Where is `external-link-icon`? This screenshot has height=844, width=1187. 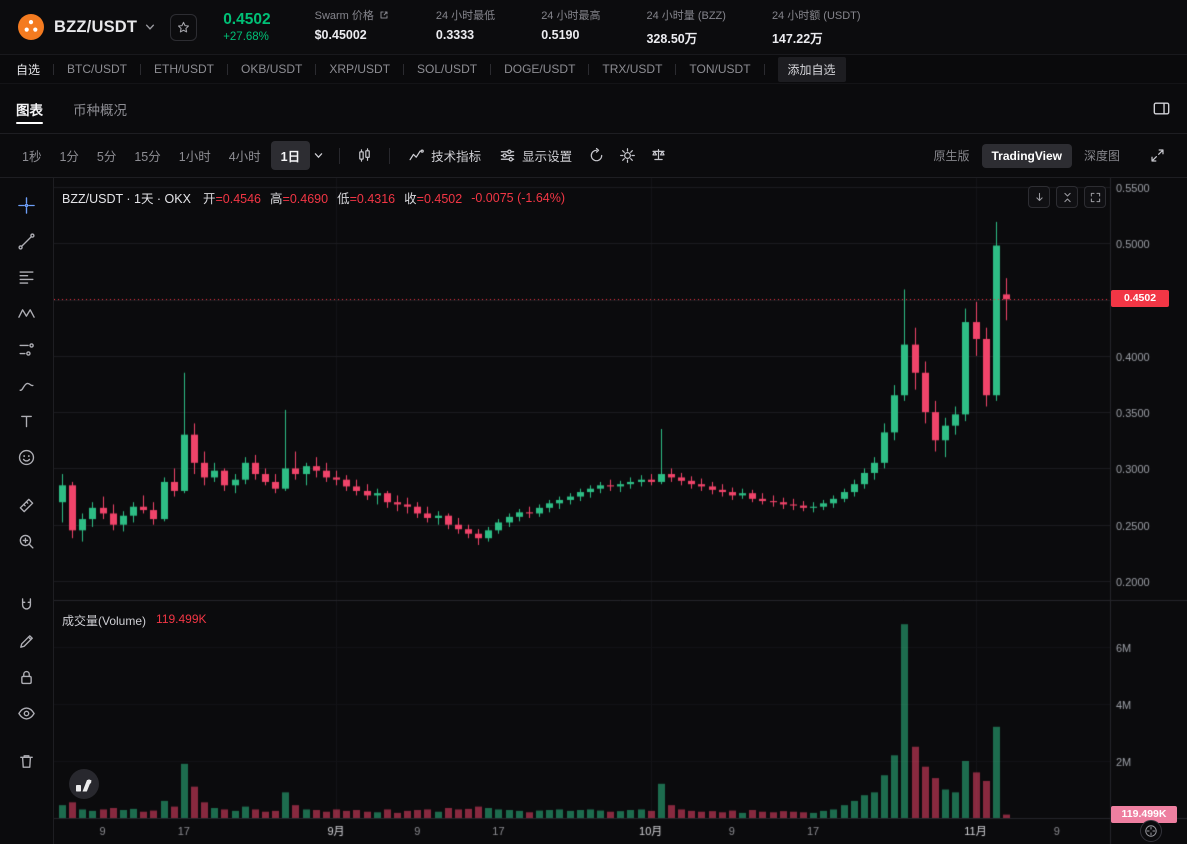
external-link-icon is located at coordinates (384, 15).